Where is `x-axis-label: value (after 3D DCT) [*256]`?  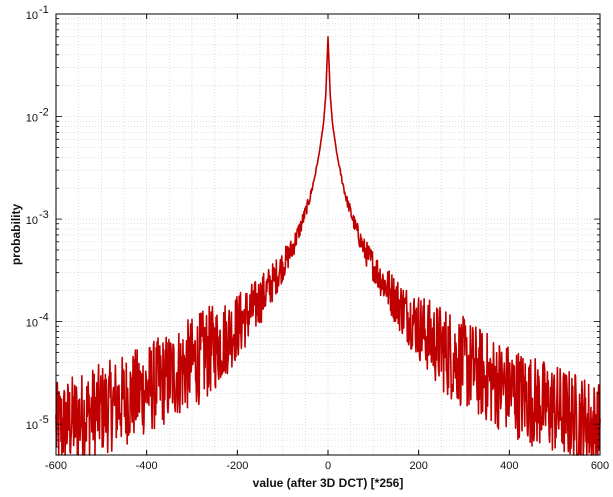
x-axis-label: value (after 3D DCT) [*256] is located at coordinates (328, 483).